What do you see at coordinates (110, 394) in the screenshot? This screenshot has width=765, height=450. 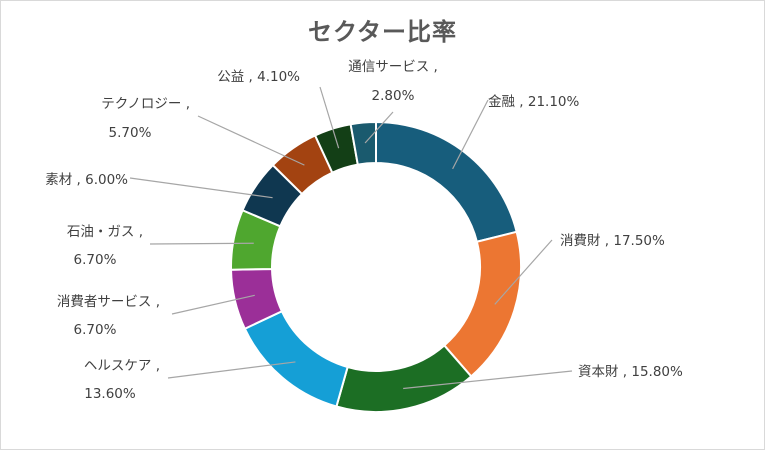 I see `data-label: 13.60%` at bounding box center [110, 394].